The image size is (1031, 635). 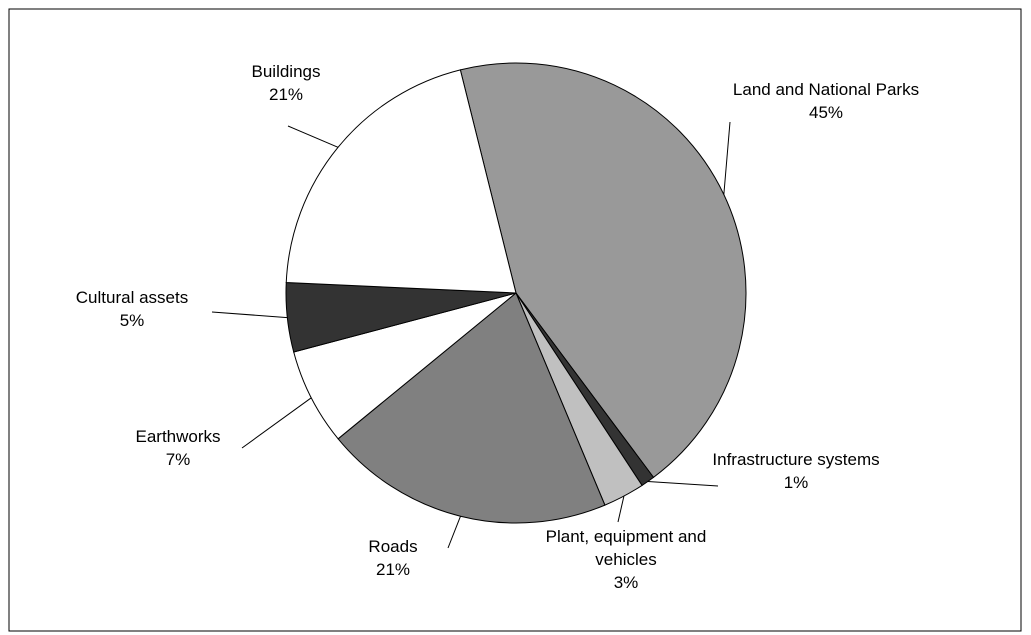 What do you see at coordinates (393, 558) in the screenshot?
I see `slice-label: Roads 21%` at bounding box center [393, 558].